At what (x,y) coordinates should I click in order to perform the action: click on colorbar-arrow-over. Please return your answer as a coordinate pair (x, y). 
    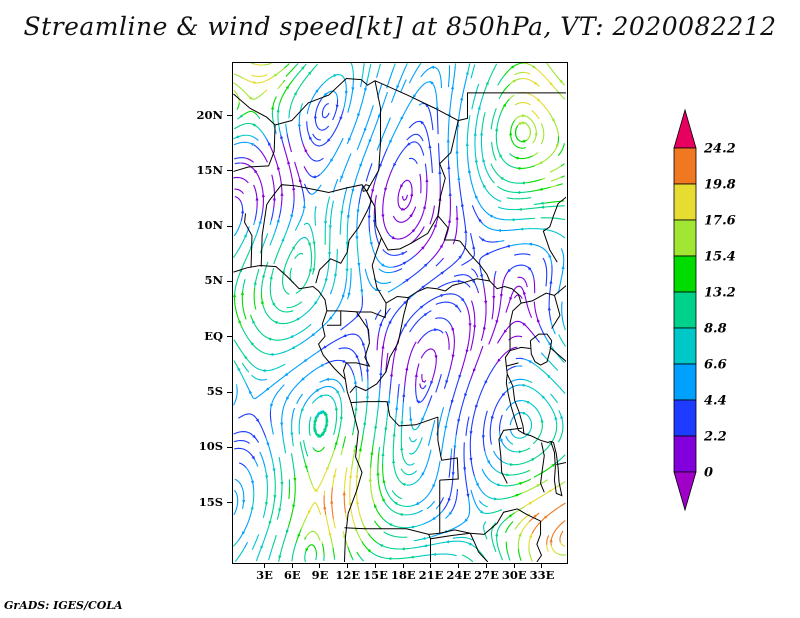
    Looking at the image, I should click on (685, 128).